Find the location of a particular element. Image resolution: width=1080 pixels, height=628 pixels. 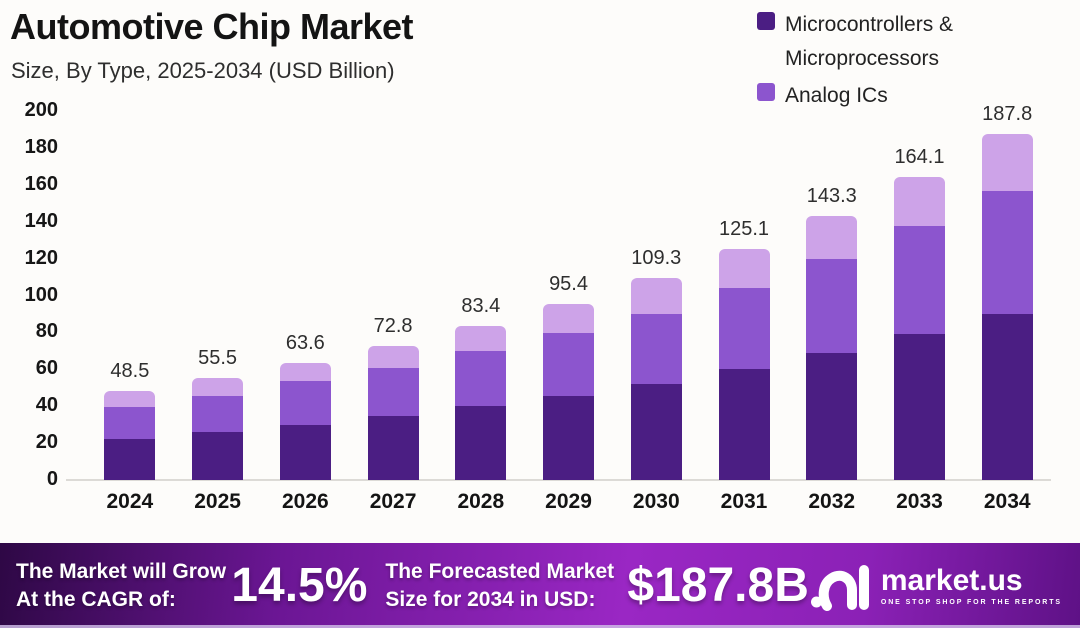

stacked-bar-2024 is located at coordinates (130, 435).